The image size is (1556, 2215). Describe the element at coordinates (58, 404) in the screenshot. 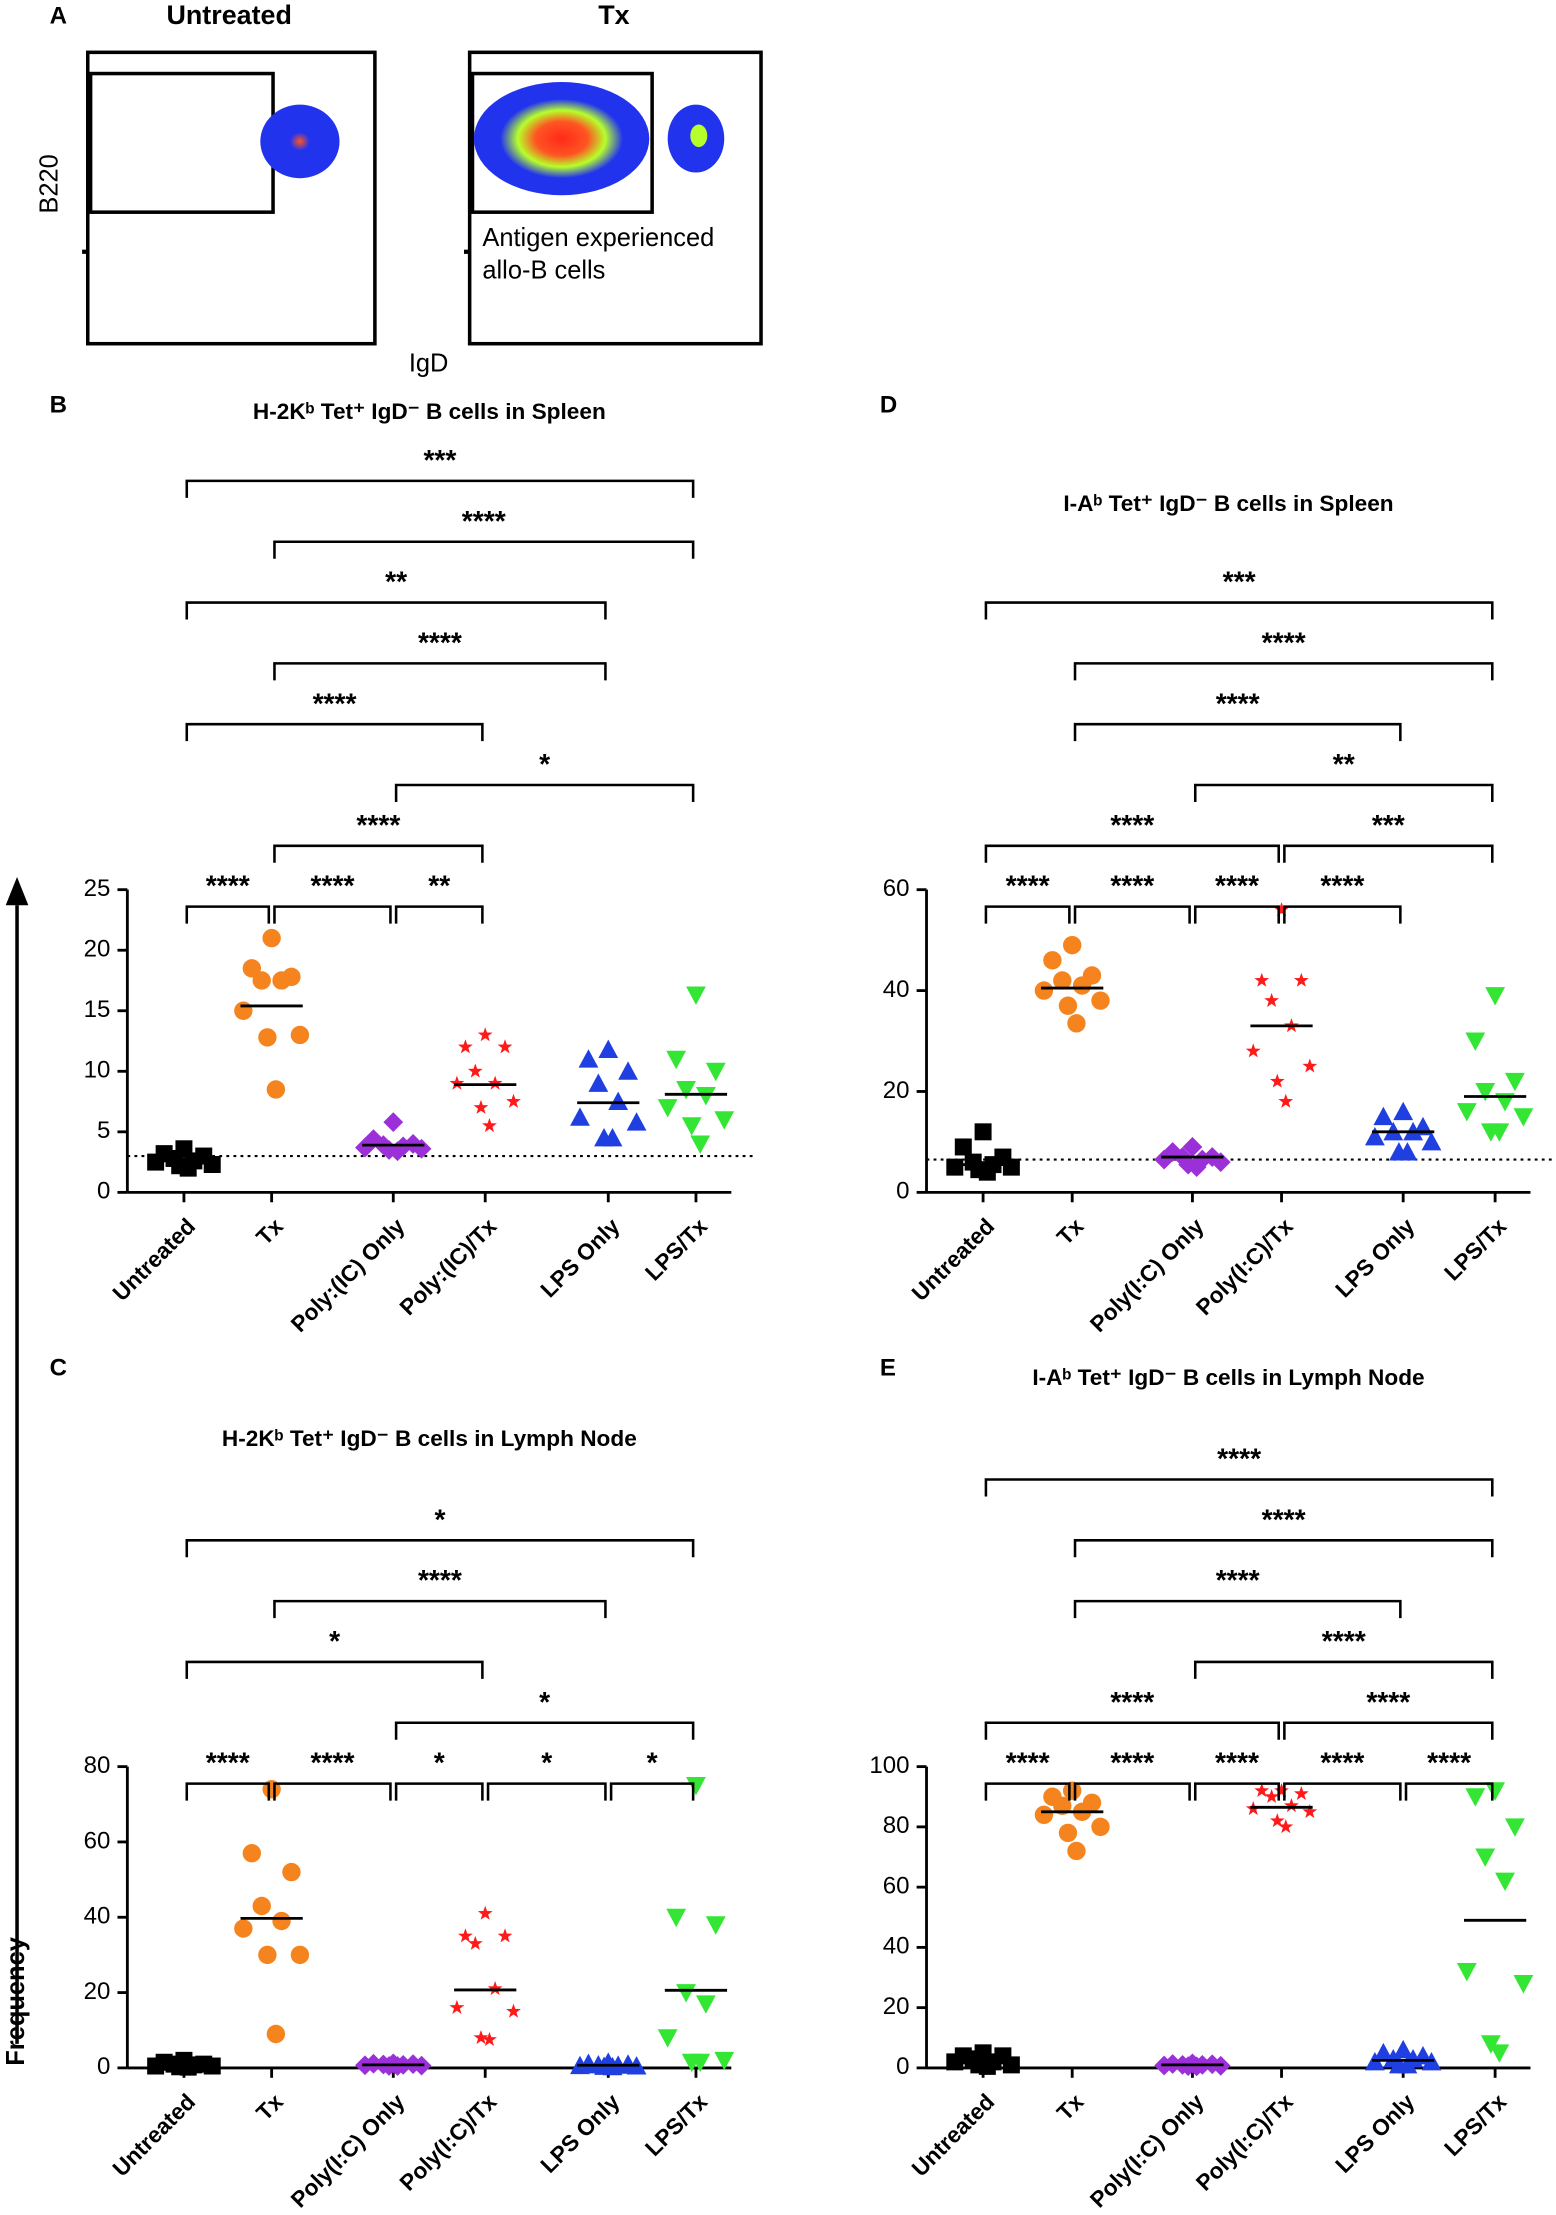

I see `panel-letter: B` at that location.